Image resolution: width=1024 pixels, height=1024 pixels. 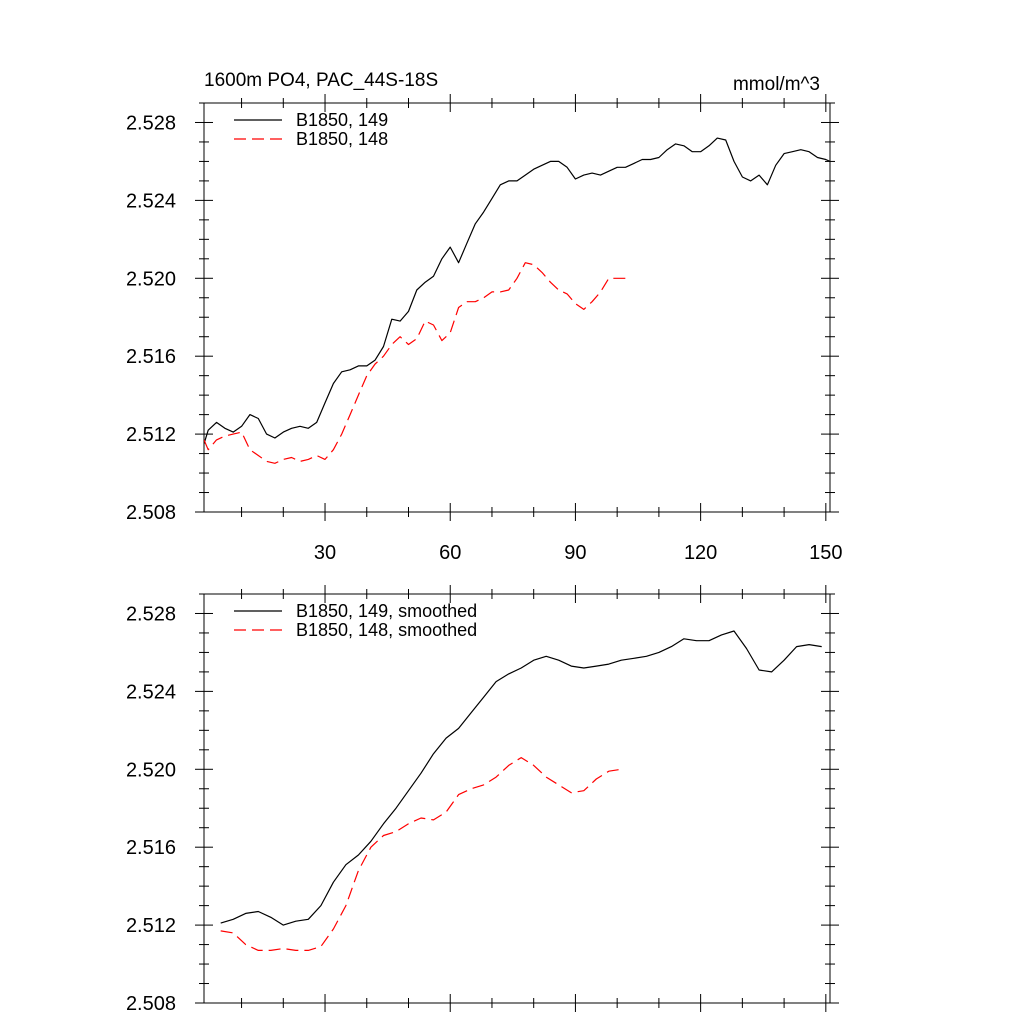 What do you see at coordinates (151, 435) in the screenshot?
I see `top-y-tick-label: 2.512` at bounding box center [151, 435].